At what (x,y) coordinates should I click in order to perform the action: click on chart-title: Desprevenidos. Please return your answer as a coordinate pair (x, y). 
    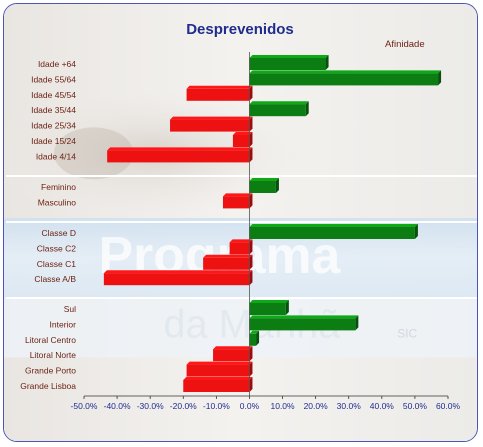
    Looking at the image, I should click on (240, 29).